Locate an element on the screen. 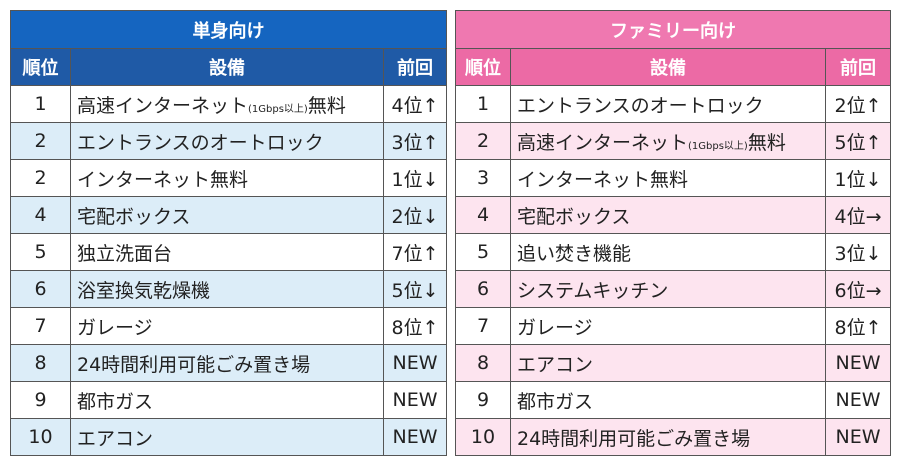 This screenshot has width=900, height=461. table-row: 3 インターネット無料 1位↓ is located at coordinates (673, 178).